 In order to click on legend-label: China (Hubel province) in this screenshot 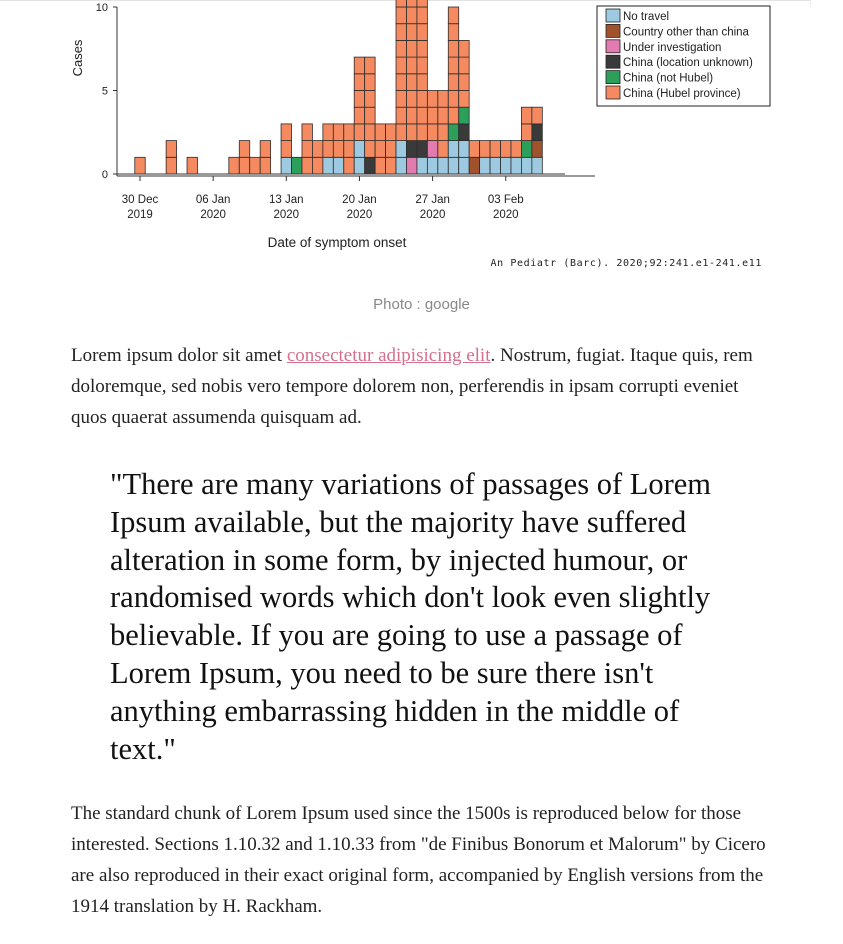, I will do `click(682, 94)`.